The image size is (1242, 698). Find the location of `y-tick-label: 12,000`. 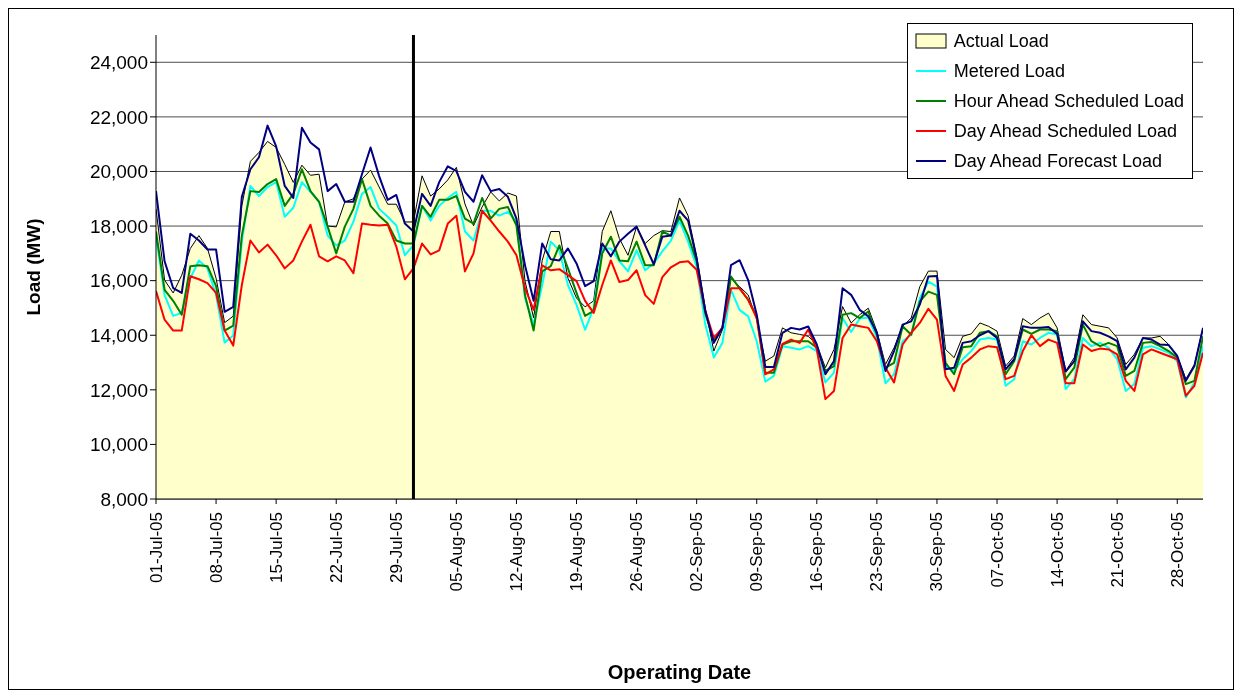

y-tick-label: 12,000 is located at coordinates (118, 390).